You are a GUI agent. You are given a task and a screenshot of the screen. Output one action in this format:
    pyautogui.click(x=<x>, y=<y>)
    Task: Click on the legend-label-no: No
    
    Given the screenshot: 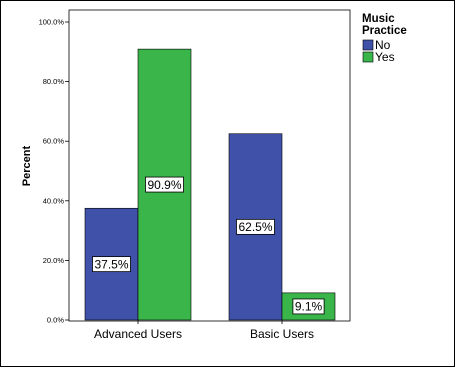 What is the action you would take?
    pyautogui.click(x=383, y=45)
    